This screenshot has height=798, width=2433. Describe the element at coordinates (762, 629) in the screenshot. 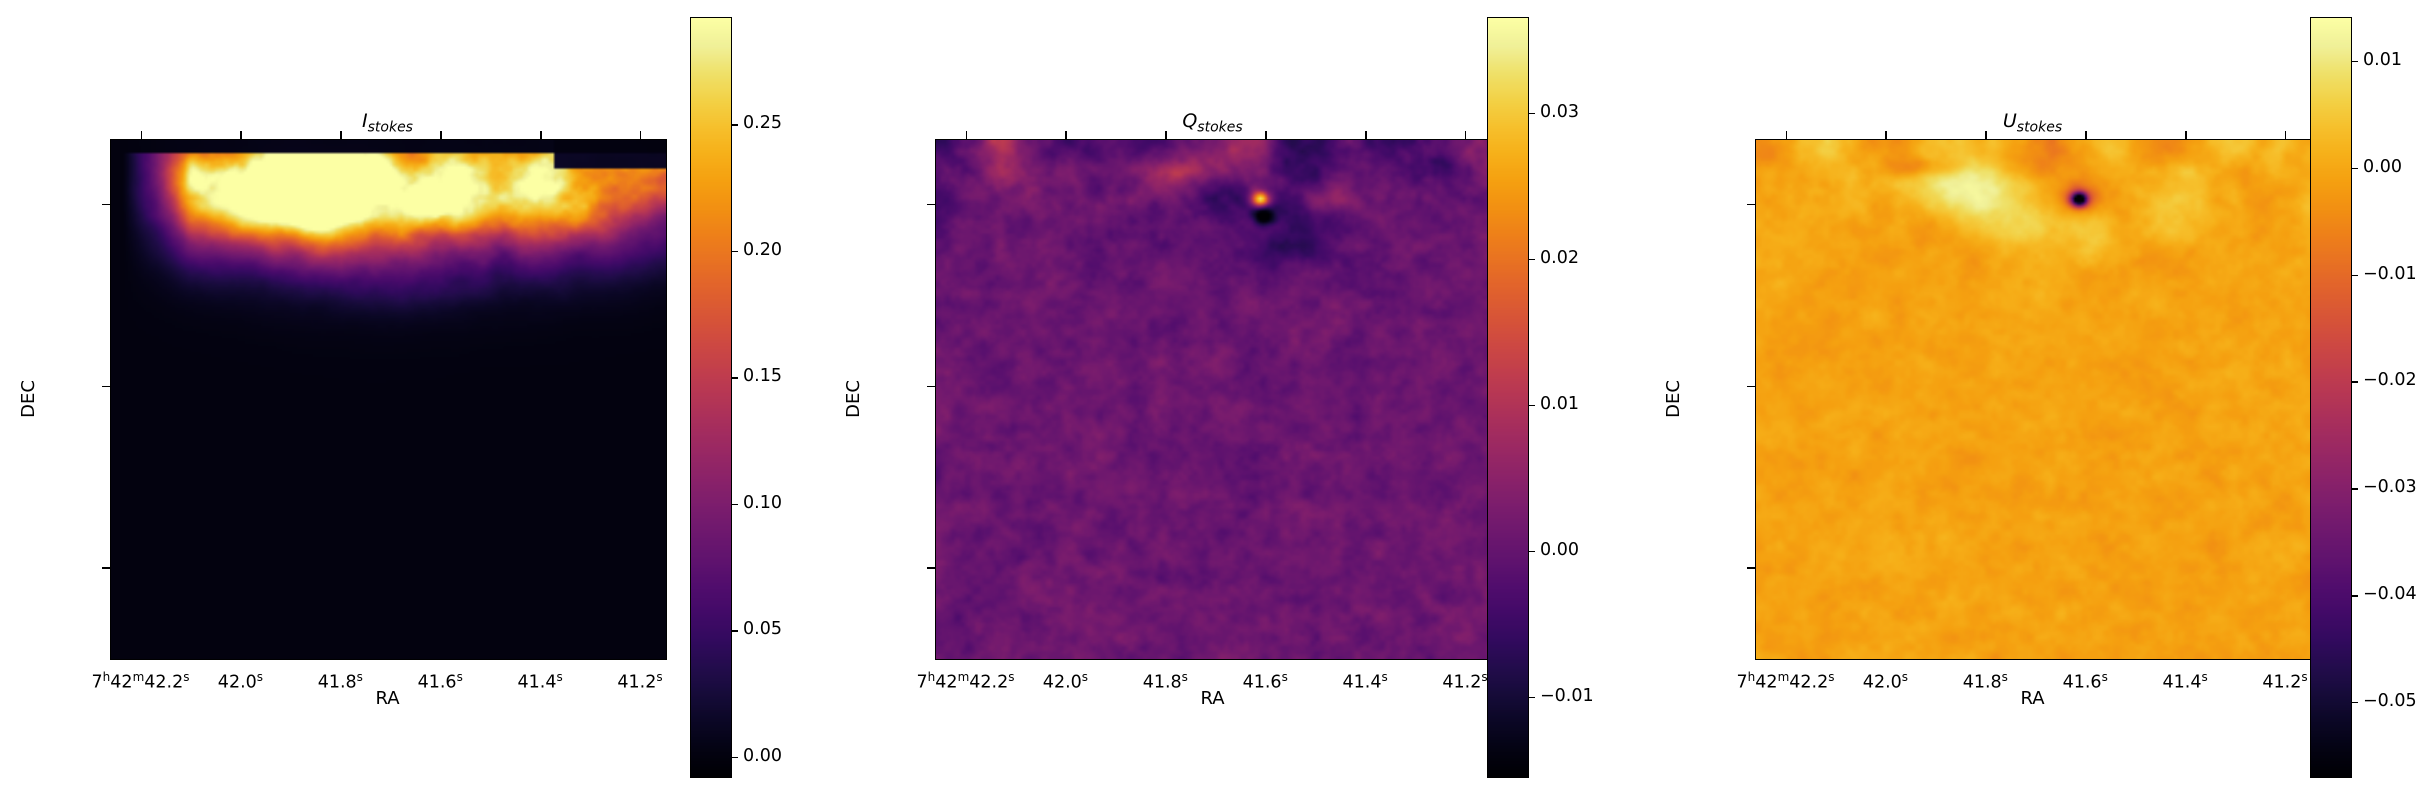

I see `colorbar-tick-label: 0.05` at that location.